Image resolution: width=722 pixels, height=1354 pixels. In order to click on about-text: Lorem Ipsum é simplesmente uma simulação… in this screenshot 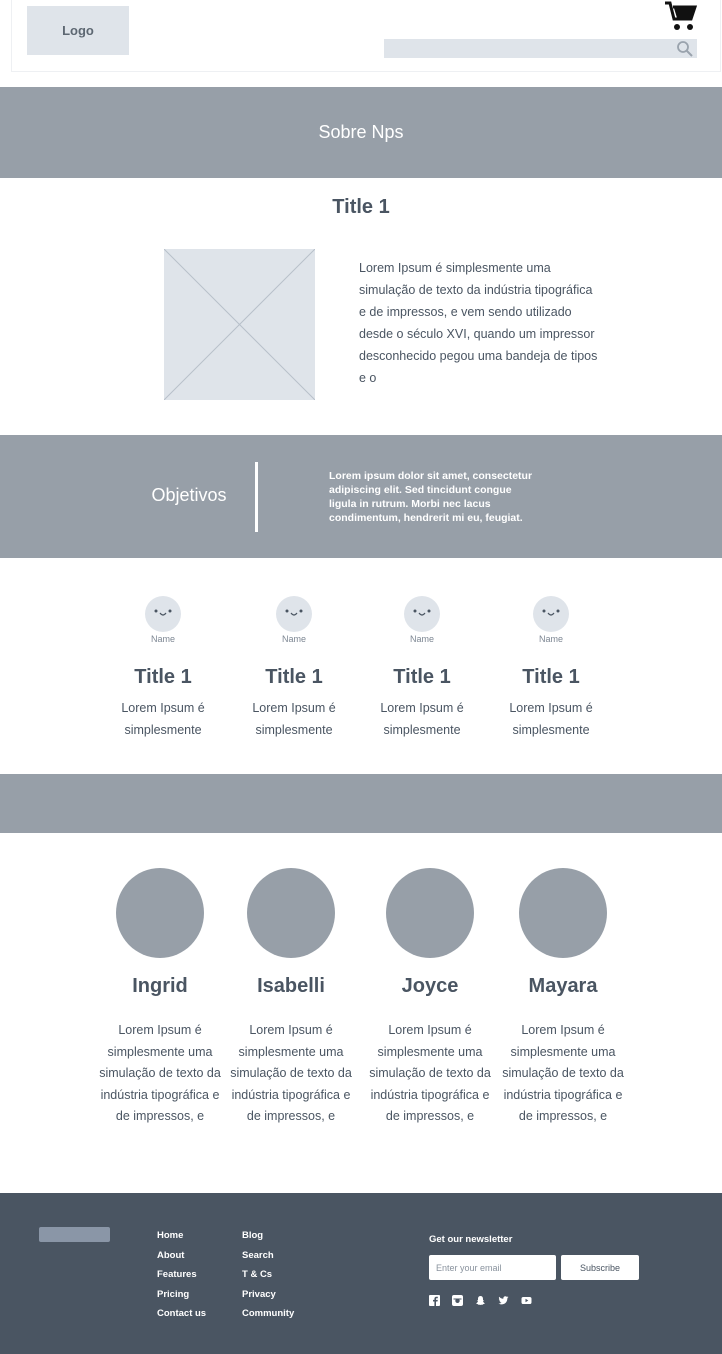, I will do `click(478, 323)`.